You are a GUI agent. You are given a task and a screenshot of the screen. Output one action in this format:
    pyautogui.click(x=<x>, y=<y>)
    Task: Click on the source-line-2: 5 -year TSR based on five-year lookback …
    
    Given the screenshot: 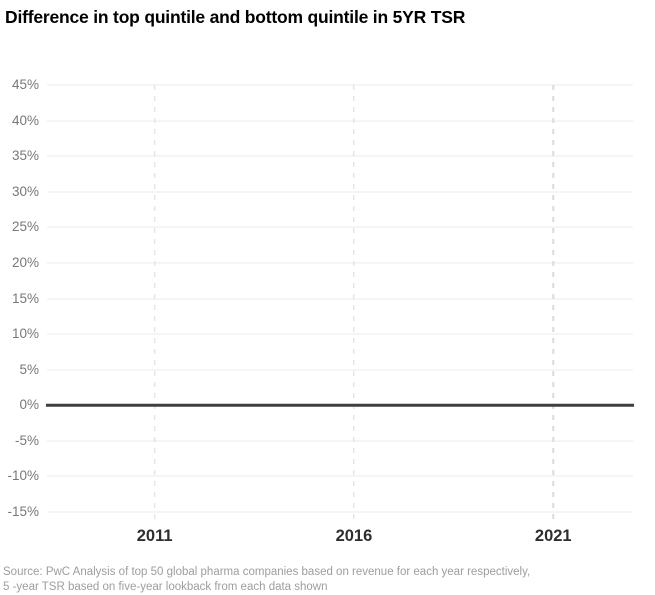 What is the action you would take?
    pyautogui.click(x=165, y=587)
    